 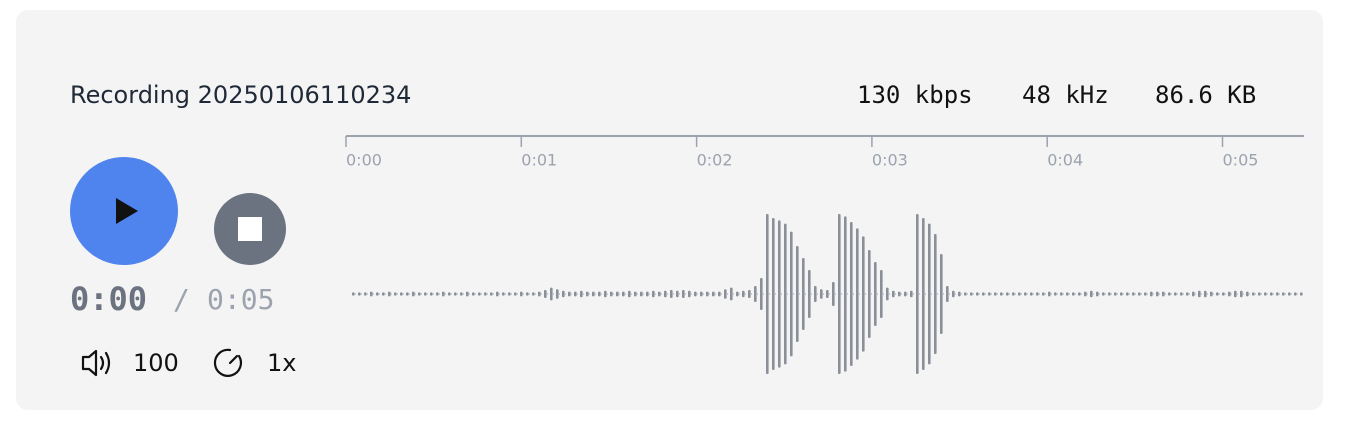 I want to click on stop-icon, so click(x=250, y=229).